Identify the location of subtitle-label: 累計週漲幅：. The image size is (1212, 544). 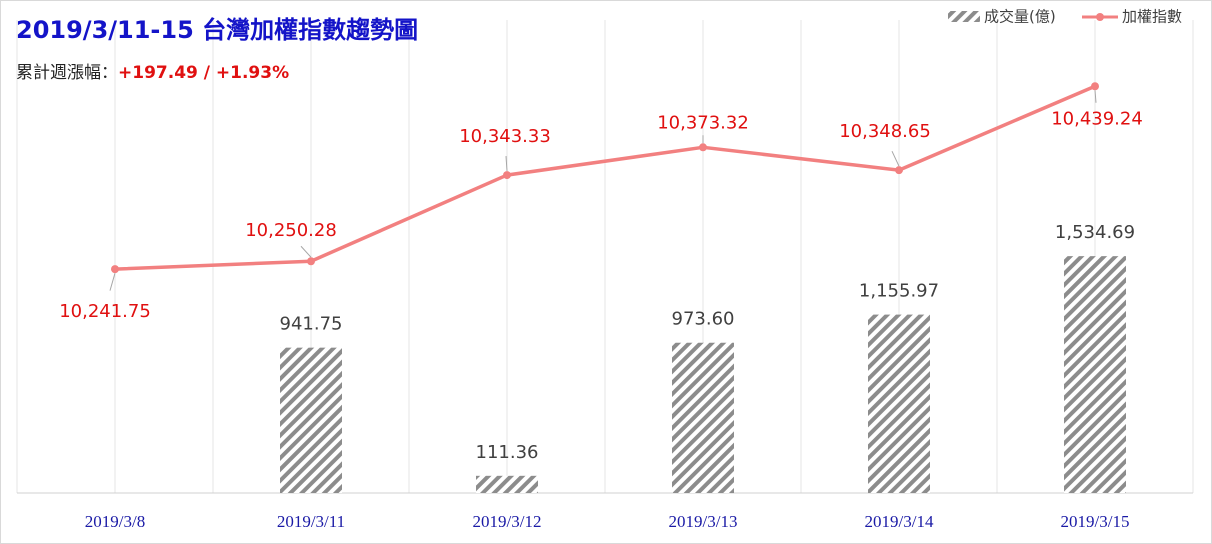
(67, 73).